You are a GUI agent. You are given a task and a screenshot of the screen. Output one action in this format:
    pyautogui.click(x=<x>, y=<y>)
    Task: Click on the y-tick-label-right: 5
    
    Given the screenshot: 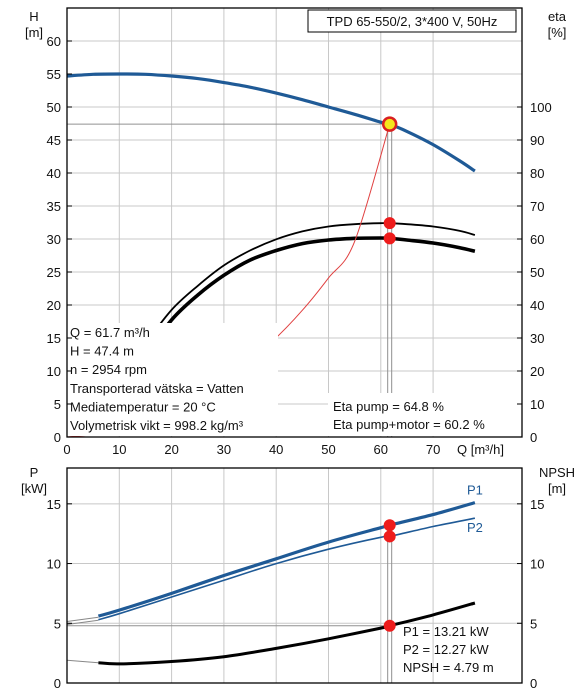 What is the action you would take?
    pyautogui.click(x=533, y=623)
    